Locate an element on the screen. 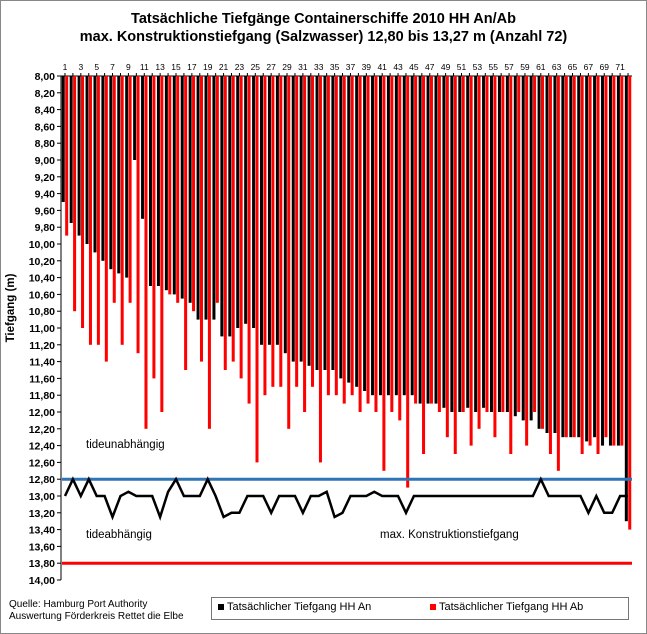 Image resolution: width=647 pixels, height=634 pixels. line-max-konstruktionstiefgang is located at coordinates (345, 498).